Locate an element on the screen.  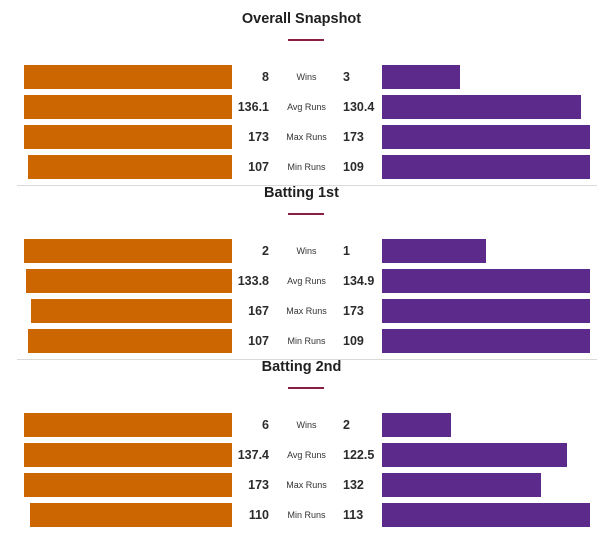
stat-row-wins: 6 Wins 2 is located at coordinates (301, 425).